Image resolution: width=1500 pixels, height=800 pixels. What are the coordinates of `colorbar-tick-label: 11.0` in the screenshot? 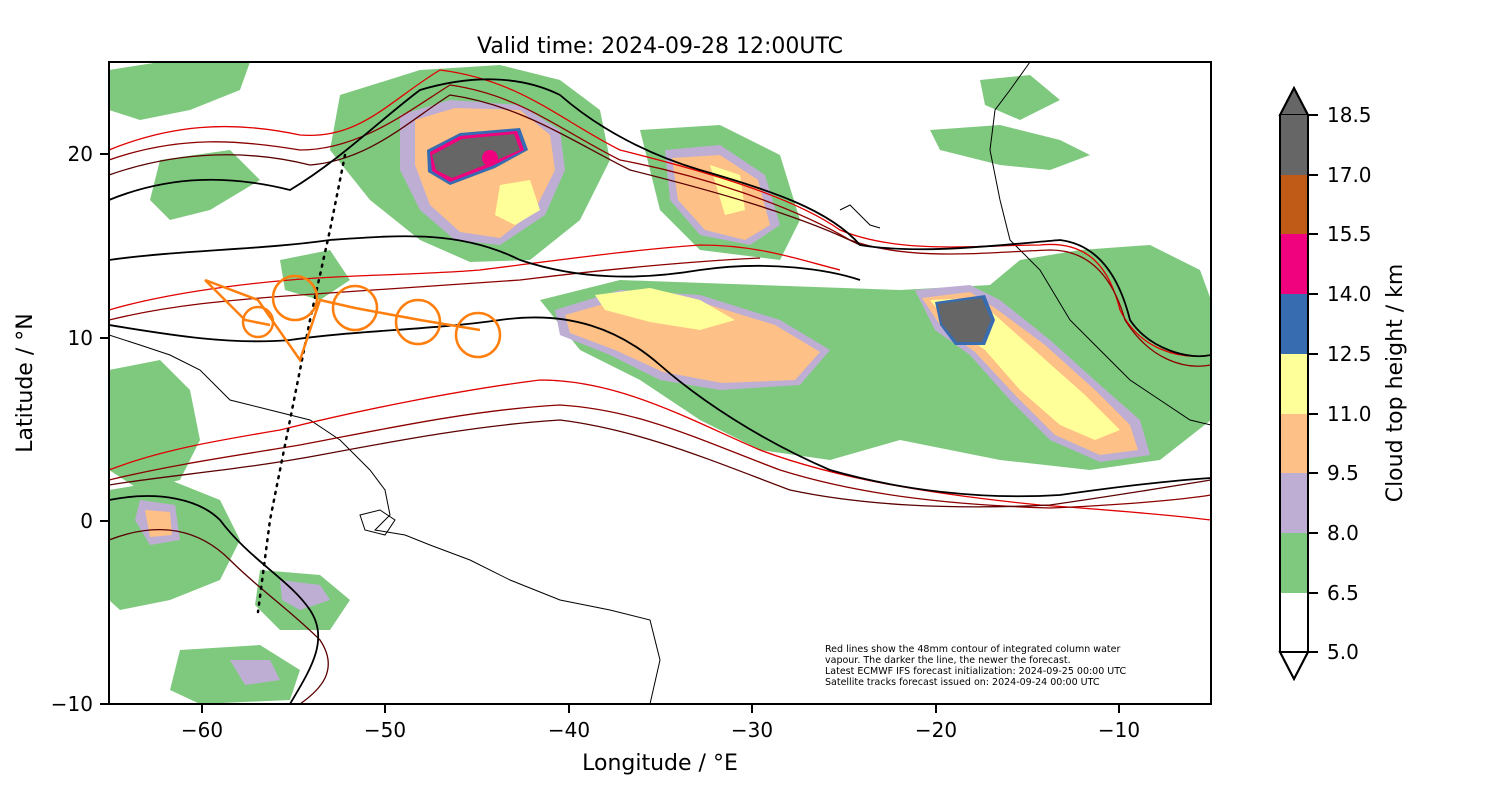 It's located at (1349, 414).